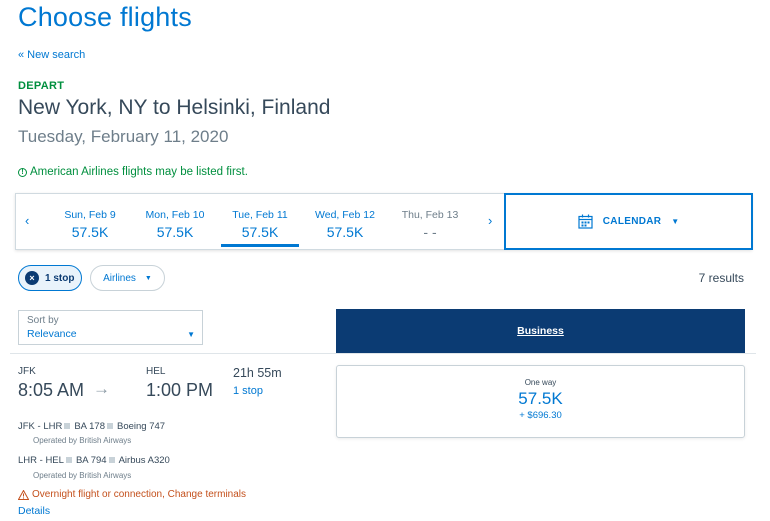 Image resolution: width=770 pixels, height=521 pixels. I want to click on chevron-left-icon: ‹, so click(27, 220).